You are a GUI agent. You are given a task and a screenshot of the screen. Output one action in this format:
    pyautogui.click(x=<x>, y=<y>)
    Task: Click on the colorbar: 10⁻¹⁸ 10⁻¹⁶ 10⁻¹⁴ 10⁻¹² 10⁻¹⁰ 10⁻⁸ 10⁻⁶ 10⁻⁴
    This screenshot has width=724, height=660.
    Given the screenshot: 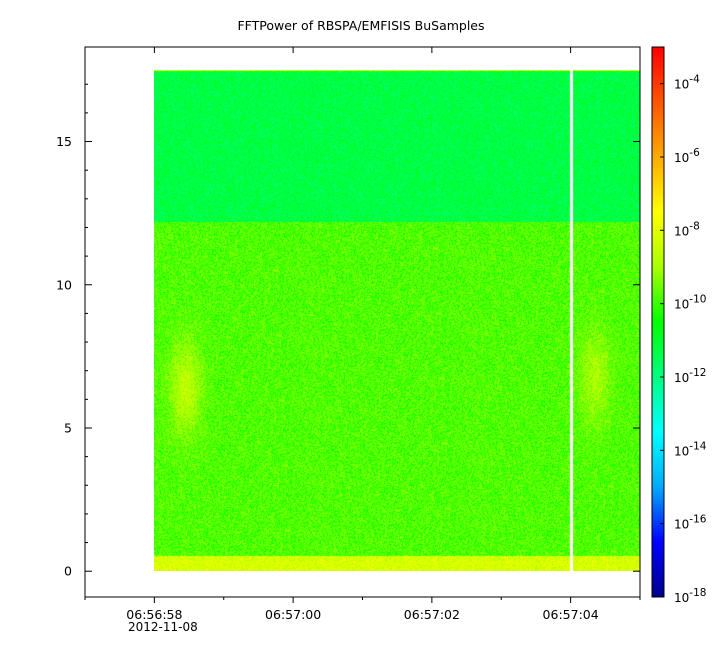 What is the action you would take?
    pyautogui.click(x=679, y=325)
    